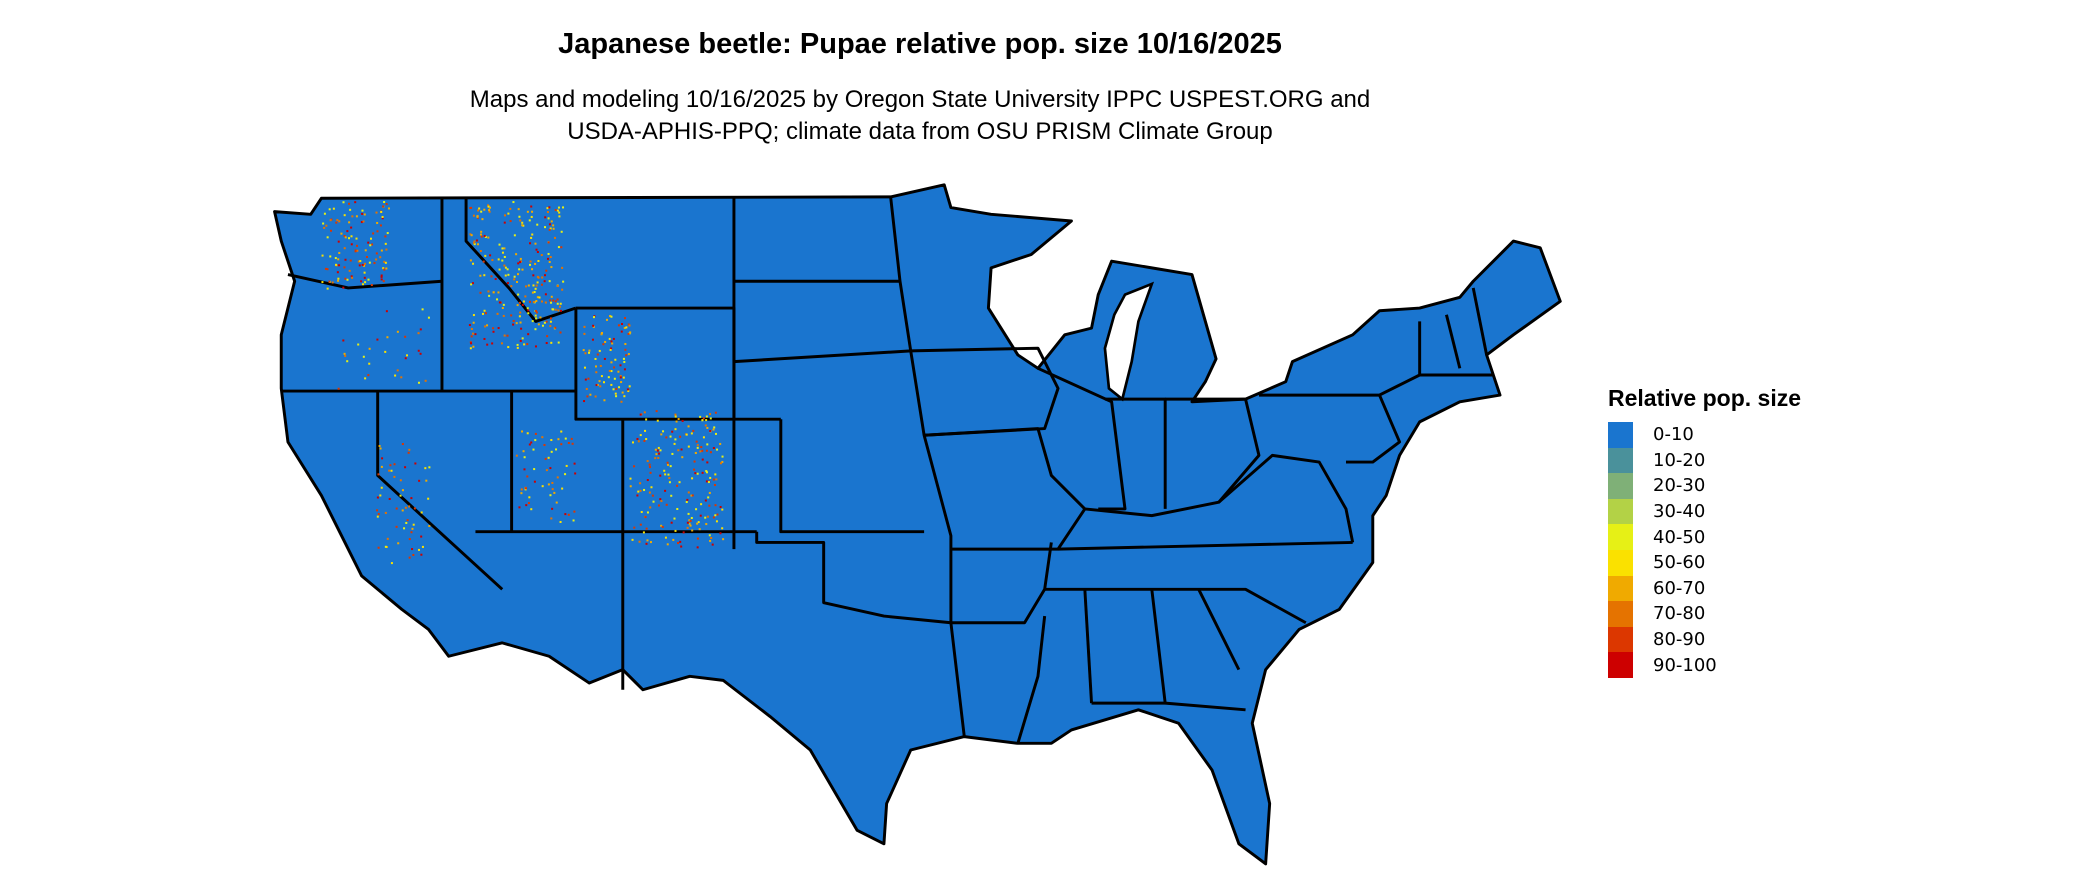 The height and width of the screenshot is (892, 2100). Describe the element at coordinates (1704, 460) in the screenshot. I see `legend-item: 10-20` at that location.